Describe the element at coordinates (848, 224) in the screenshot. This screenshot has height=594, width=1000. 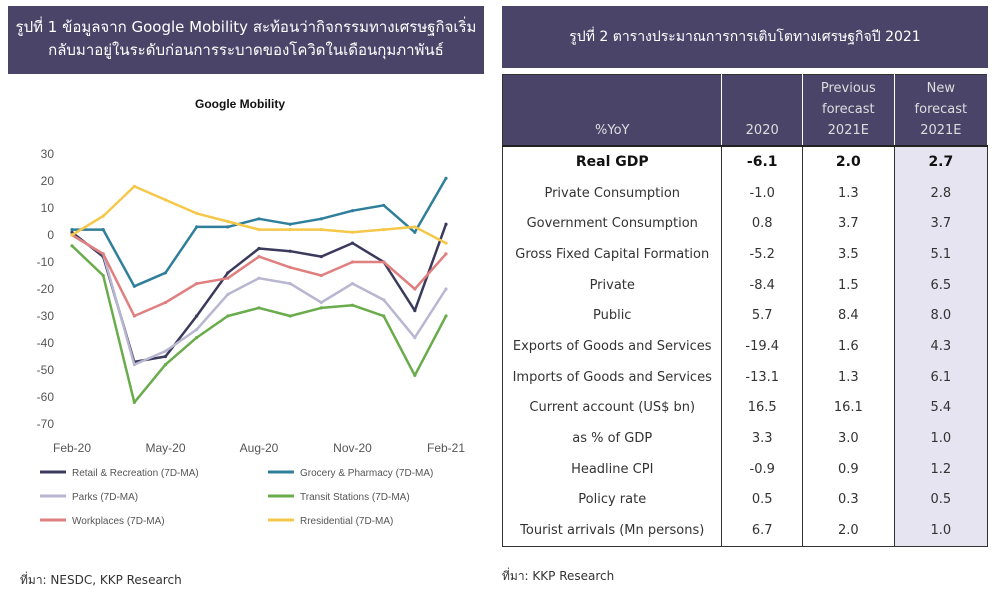
I see `value-previous-forecast: 3.7` at that location.